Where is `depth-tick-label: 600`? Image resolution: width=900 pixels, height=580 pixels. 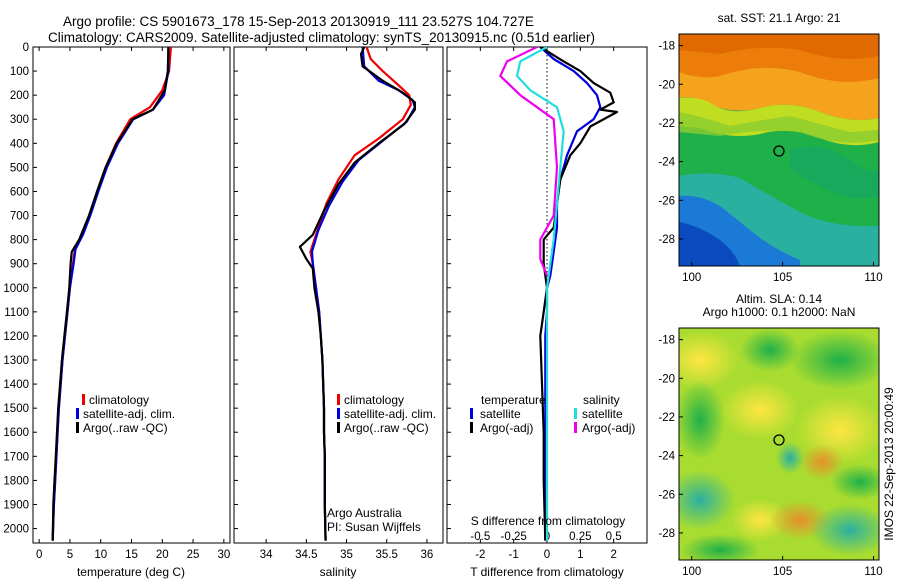
depth-tick-label: 600 is located at coordinates (19, 192).